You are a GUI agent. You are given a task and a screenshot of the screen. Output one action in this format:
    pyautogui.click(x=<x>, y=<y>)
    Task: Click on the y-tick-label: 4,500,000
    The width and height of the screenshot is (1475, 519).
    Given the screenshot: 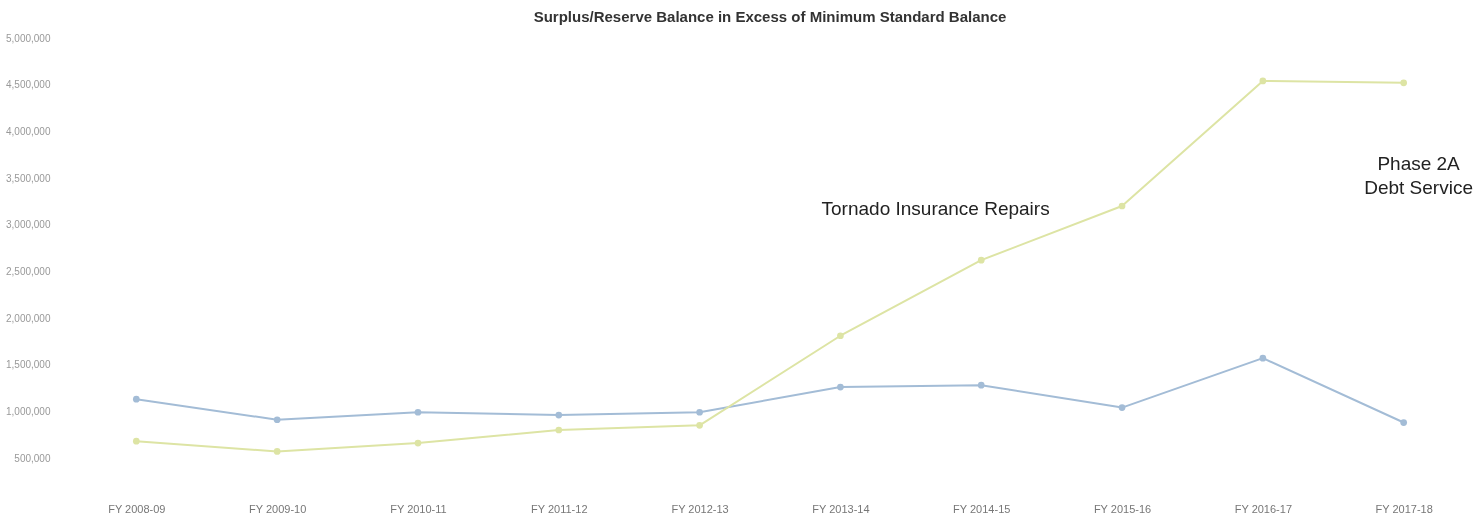 What is the action you would take?
    pyautogui.click(x=28, y=85)
    